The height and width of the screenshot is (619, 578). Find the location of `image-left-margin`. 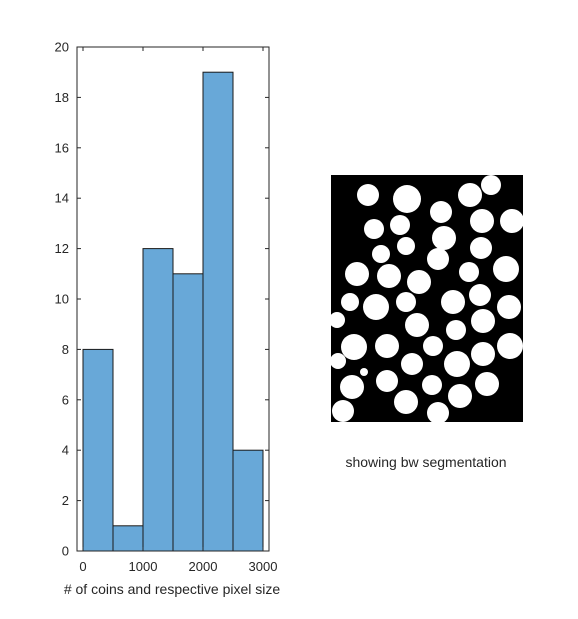

image-left-margin is located at coordinates (327, 298).